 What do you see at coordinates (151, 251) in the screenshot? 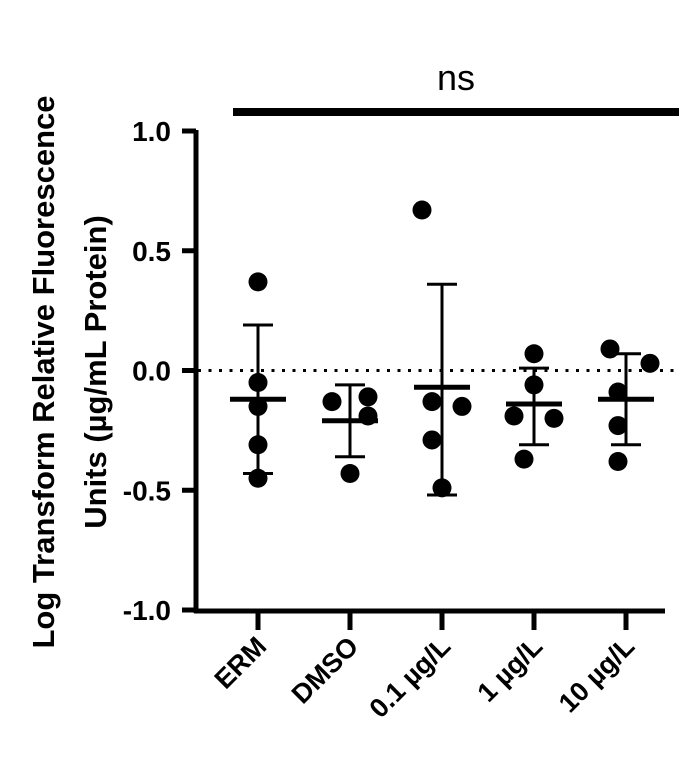
I see `y-tick-label: 0.5` at bounding box center [151, 251].